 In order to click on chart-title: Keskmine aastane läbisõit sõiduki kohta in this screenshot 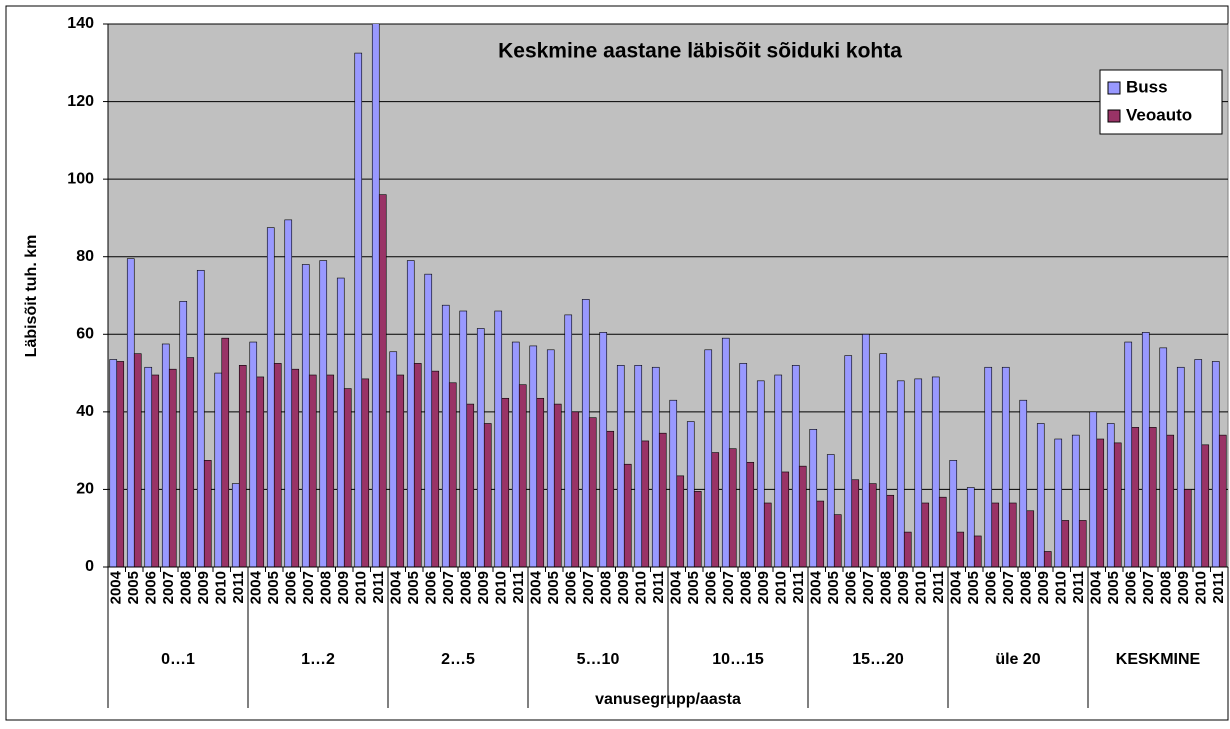, I will do `click(700, 51)`.